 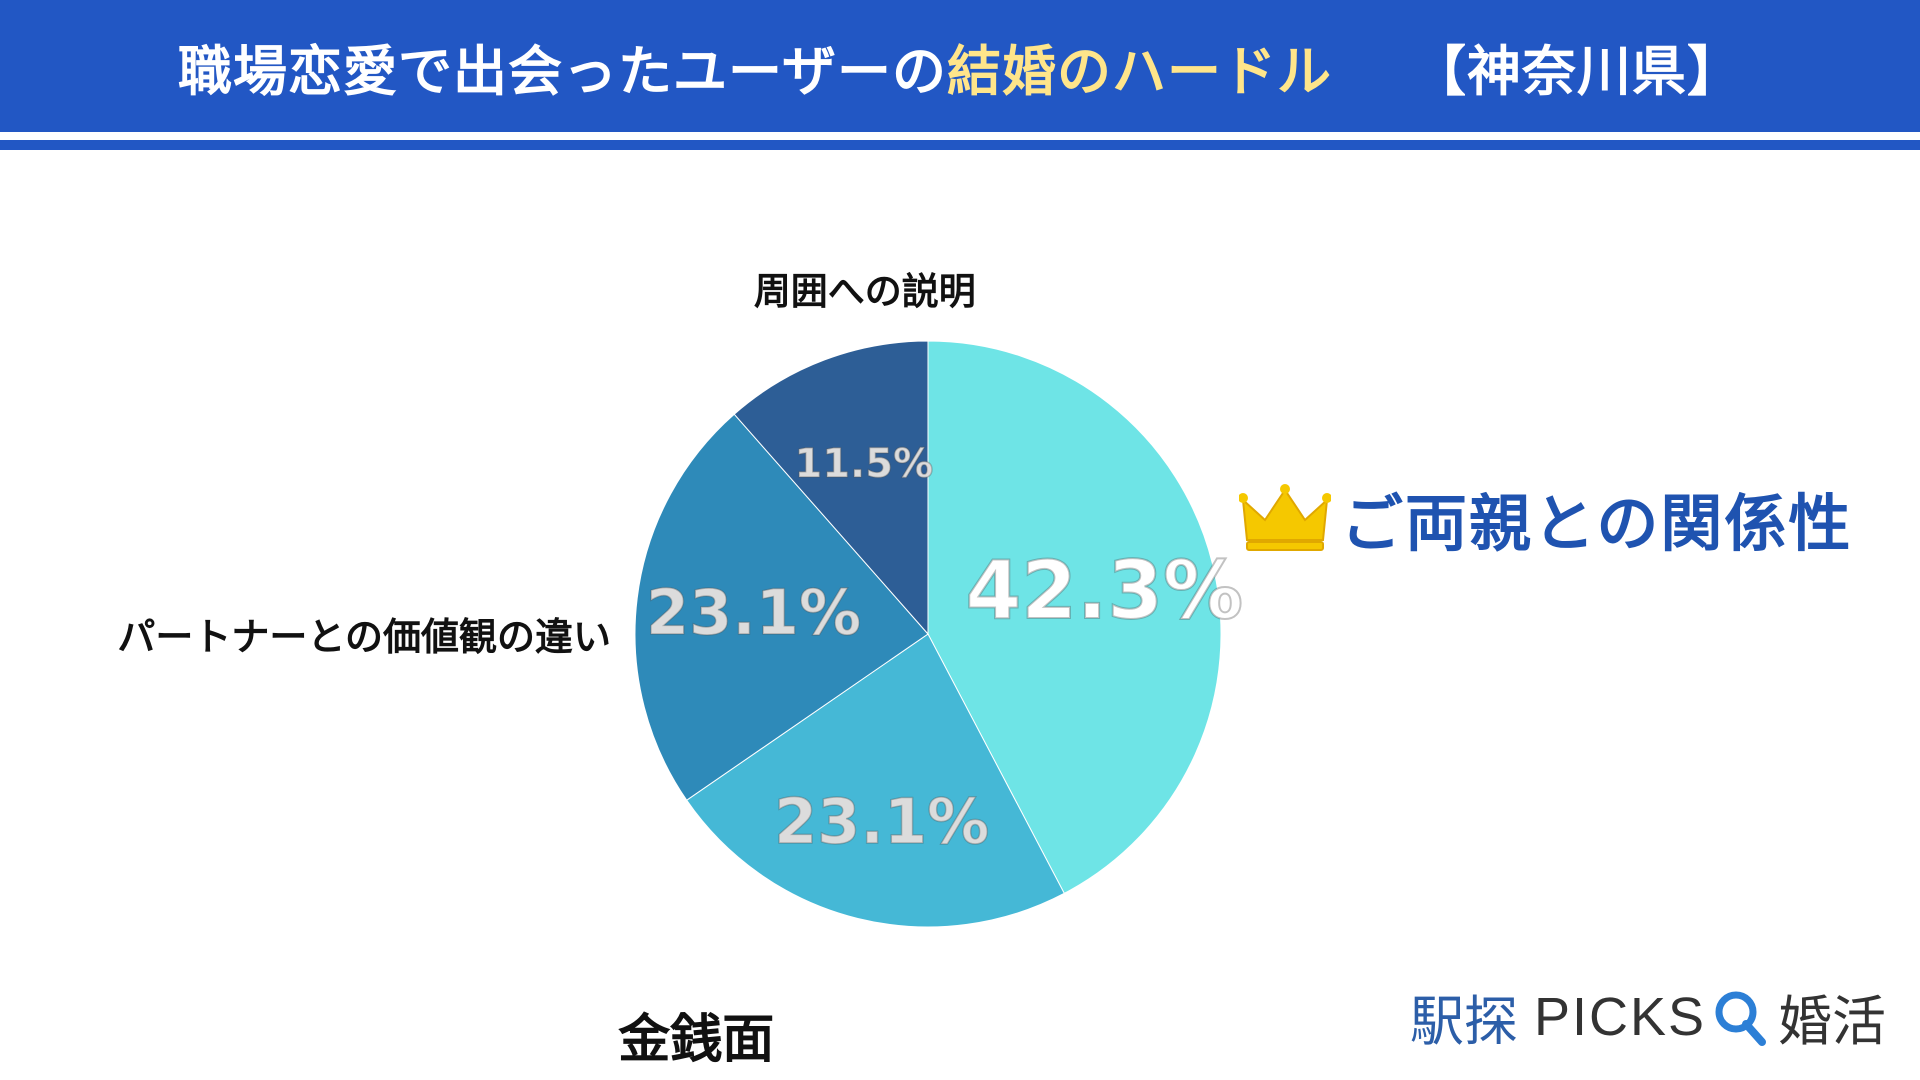 What do you see at coordinates (960, 145) in the screenshot?
I see `header-divider` at bounding box center [960, 145].